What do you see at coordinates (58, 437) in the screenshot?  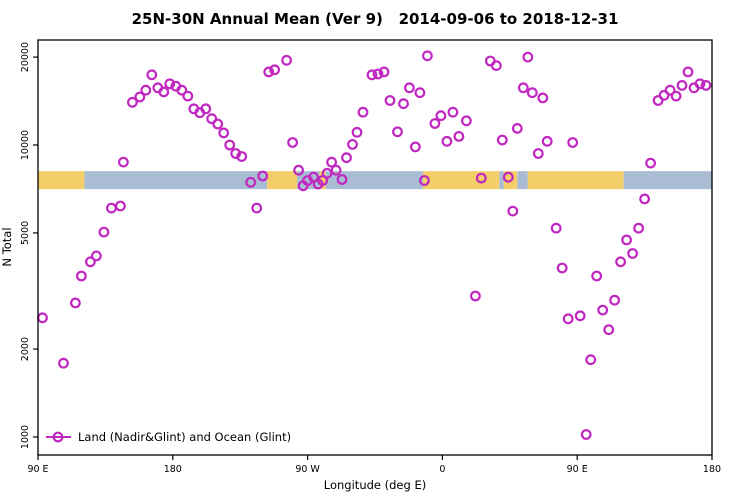 I see `legend-point-icon` at bounding box center [58, 437].